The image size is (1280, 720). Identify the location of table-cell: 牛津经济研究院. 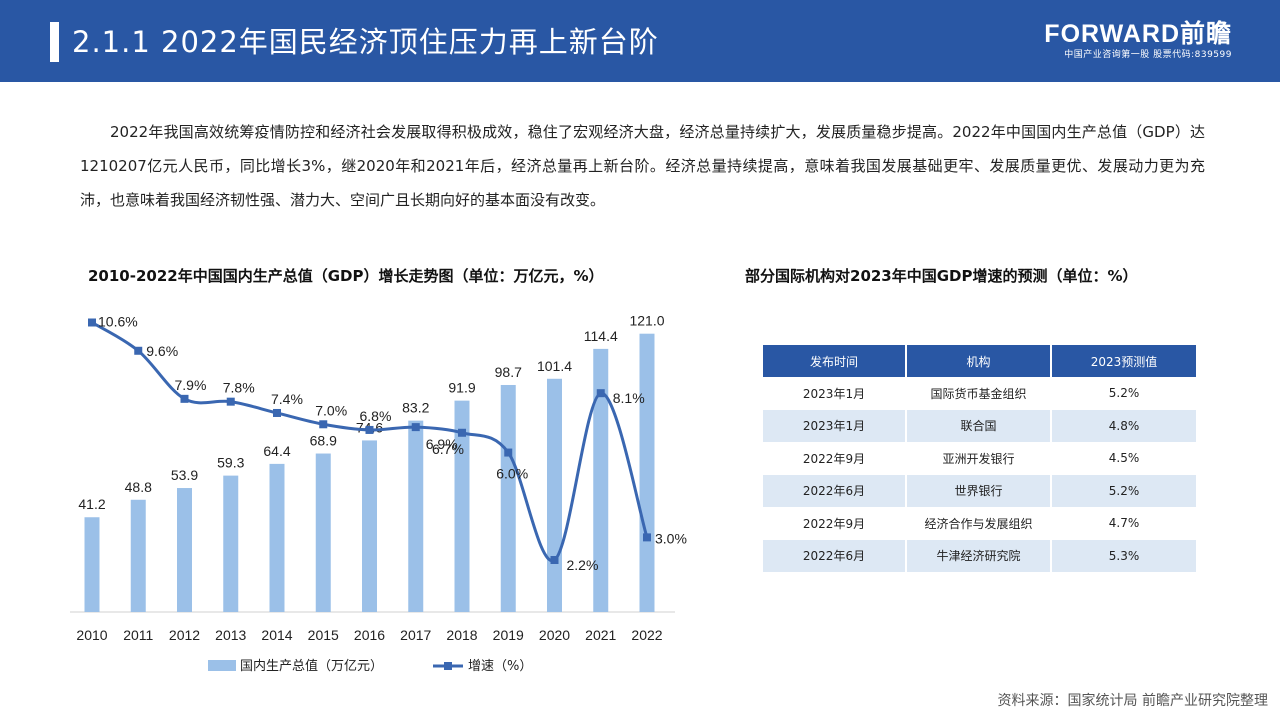
(979, 555).